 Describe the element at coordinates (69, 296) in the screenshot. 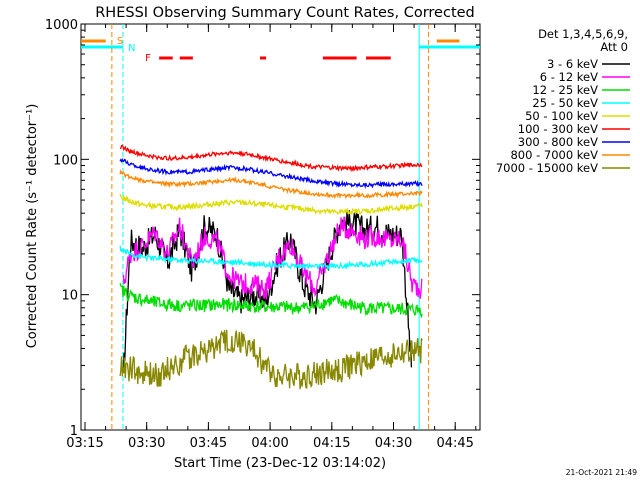

I see `y-tick-label: 10` at that location.